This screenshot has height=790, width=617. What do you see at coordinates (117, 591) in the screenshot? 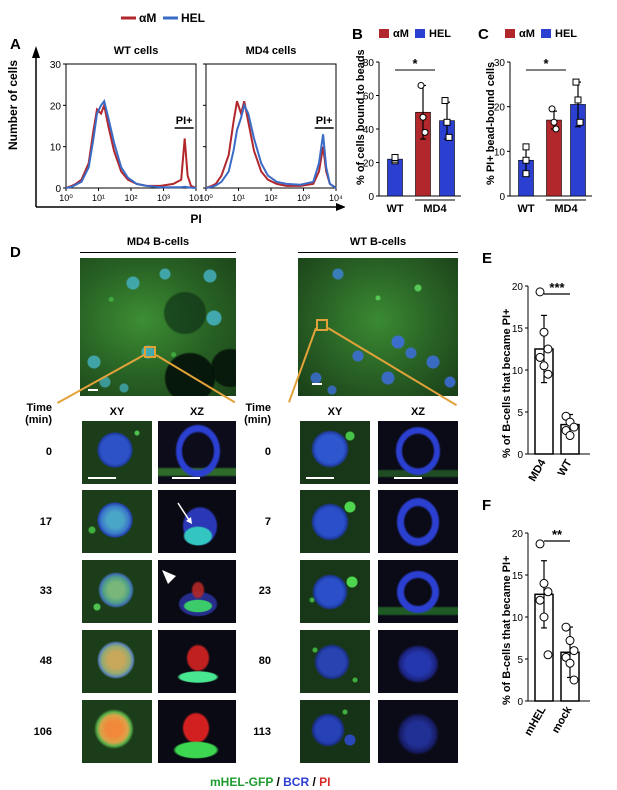
I see `md4-xy-t2` at bounding box center [117, 591].